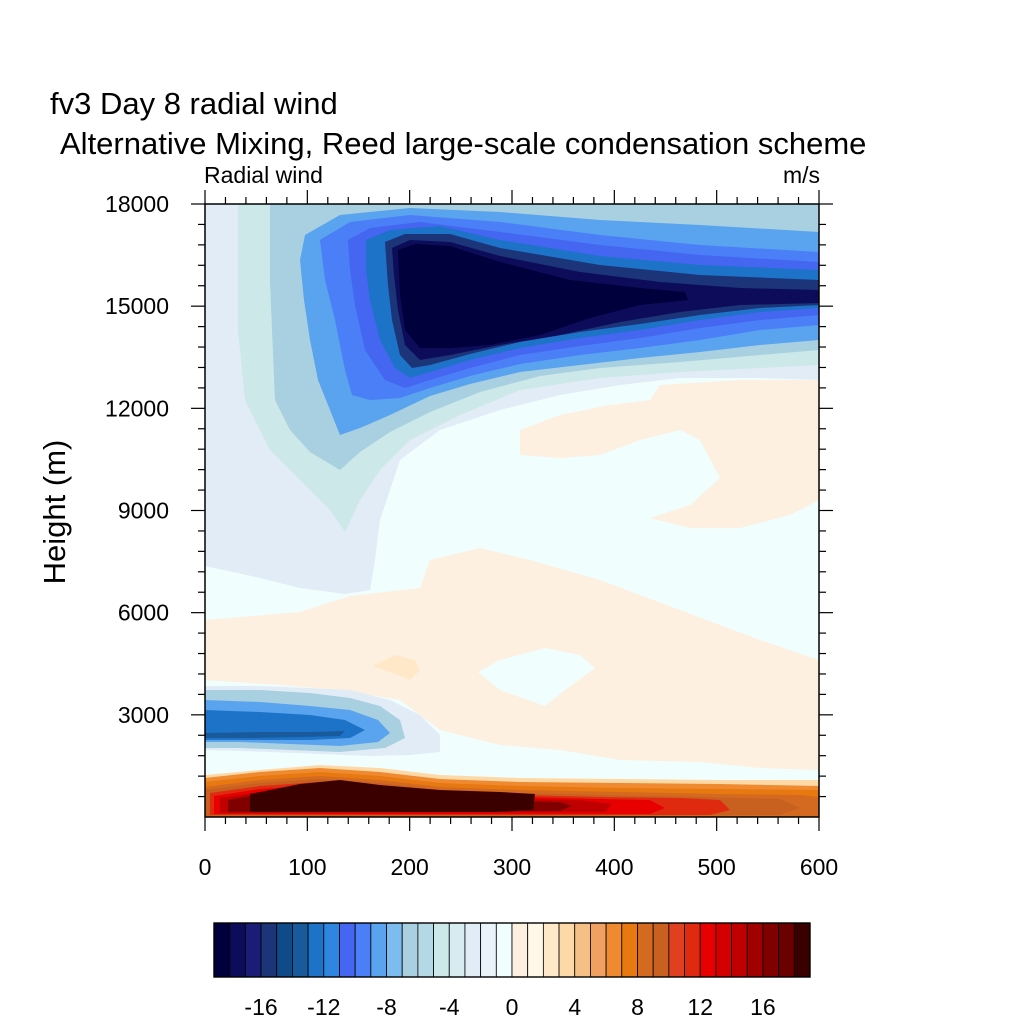  What do you see at coordinates (323, 1007) in the screenshot?
I see `colorbar-label: -12` at bounding box center [323, 1007].